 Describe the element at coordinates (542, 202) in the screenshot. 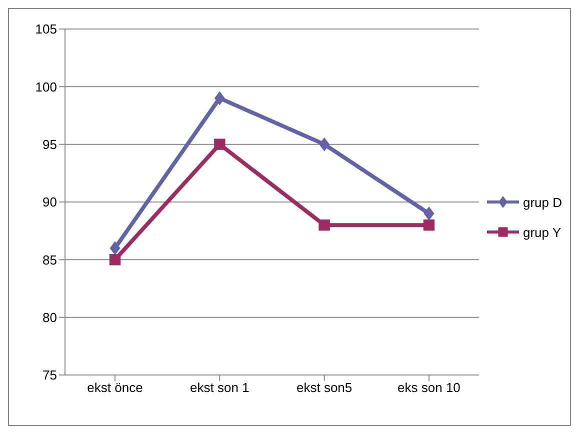

I see `legend-label: grup D` at that location.